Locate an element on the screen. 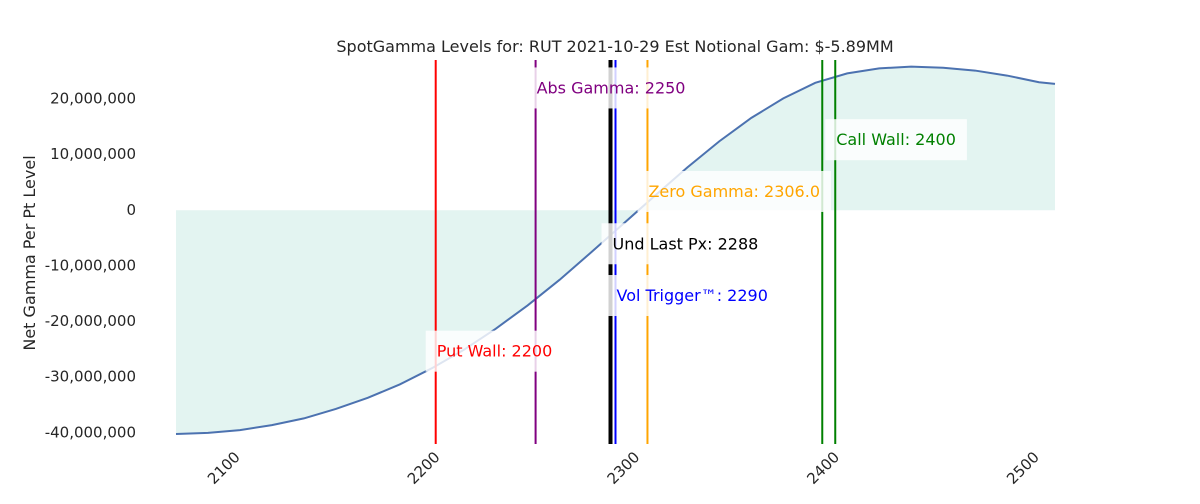 Image resolution: width=1200 pixels, height=504 pixels. y-tick-label-4: -20,000,000 is located at coordinates (90, 321).